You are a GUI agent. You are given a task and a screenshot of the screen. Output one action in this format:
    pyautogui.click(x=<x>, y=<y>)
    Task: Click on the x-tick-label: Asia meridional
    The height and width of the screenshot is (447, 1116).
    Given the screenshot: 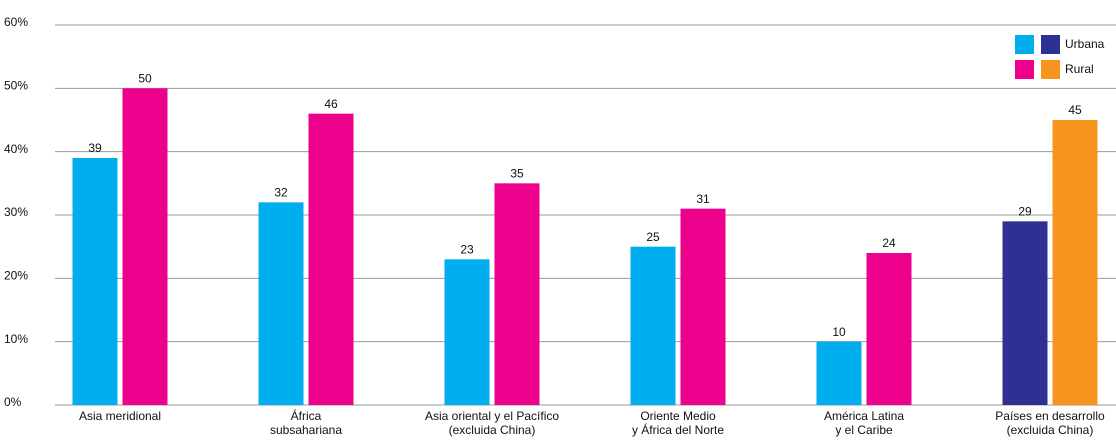 What is the action you would take?
    pyautogui.click(x=120, y=416)
    